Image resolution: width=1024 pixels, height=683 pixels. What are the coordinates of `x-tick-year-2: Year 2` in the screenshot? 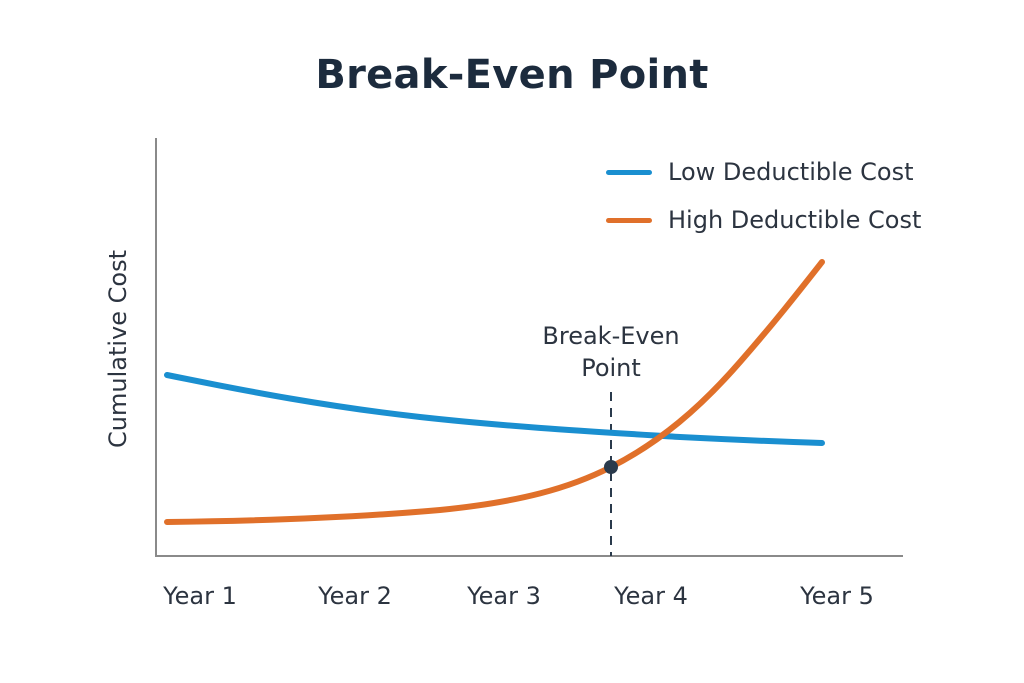 It's located at (355, 596).